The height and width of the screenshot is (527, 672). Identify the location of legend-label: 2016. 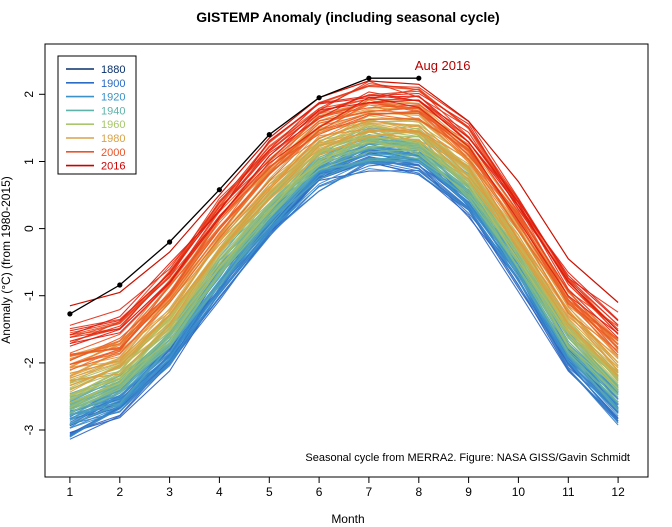
(113, 167).